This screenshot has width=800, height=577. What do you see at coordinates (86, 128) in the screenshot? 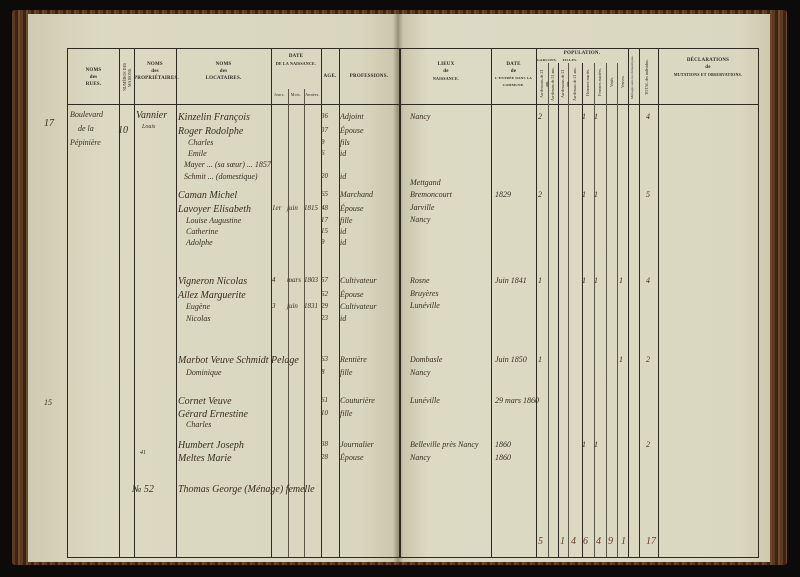
I see `street-name: de la` at bounding box center [86, 128].